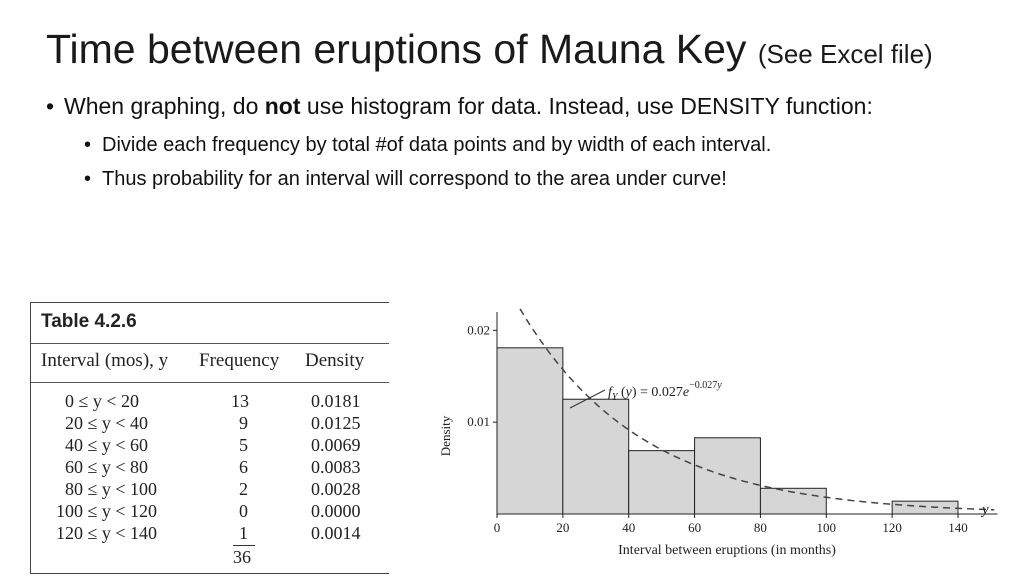  I want to click on cell-density: 0.0000, so click(336, 511).